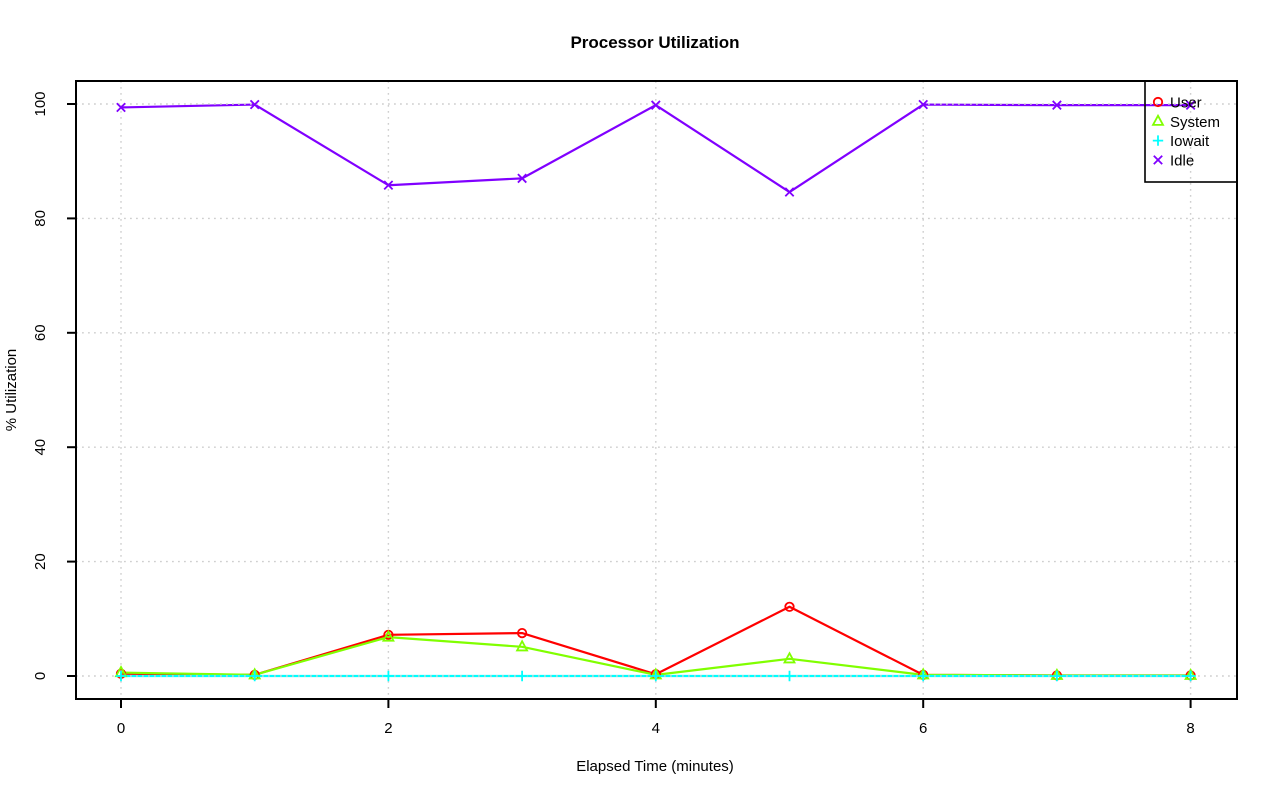 Image resolution: width=1280 pixels, height=801 pixels. What do you see at coordinates (923, 728) in the screenshot?
I see `x-tick-label: 6` at bounding box center [923, 728].